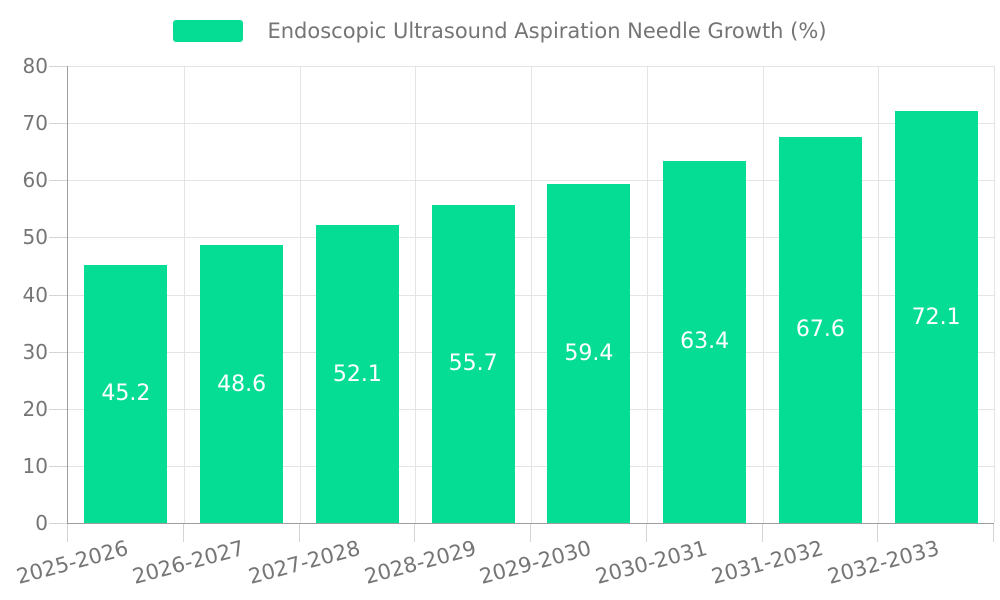 This screenshot has height=600, width=1000. I want to click on x-axis-tick-label: 2027-2028, so click(304, 562).